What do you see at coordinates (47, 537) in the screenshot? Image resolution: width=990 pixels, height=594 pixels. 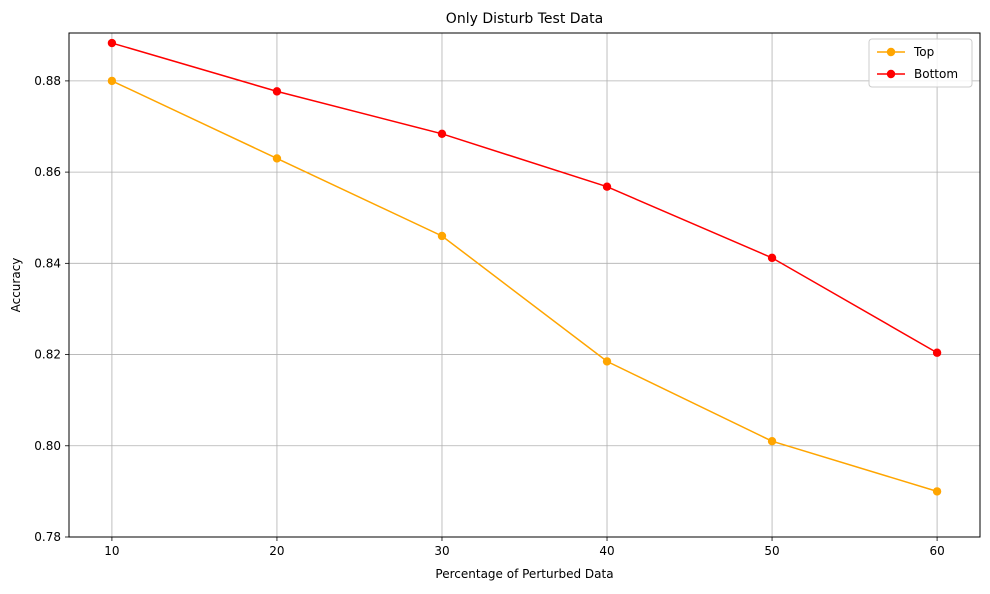 I see `y-tick-label: 0.78` at bounding box center [47, 537].